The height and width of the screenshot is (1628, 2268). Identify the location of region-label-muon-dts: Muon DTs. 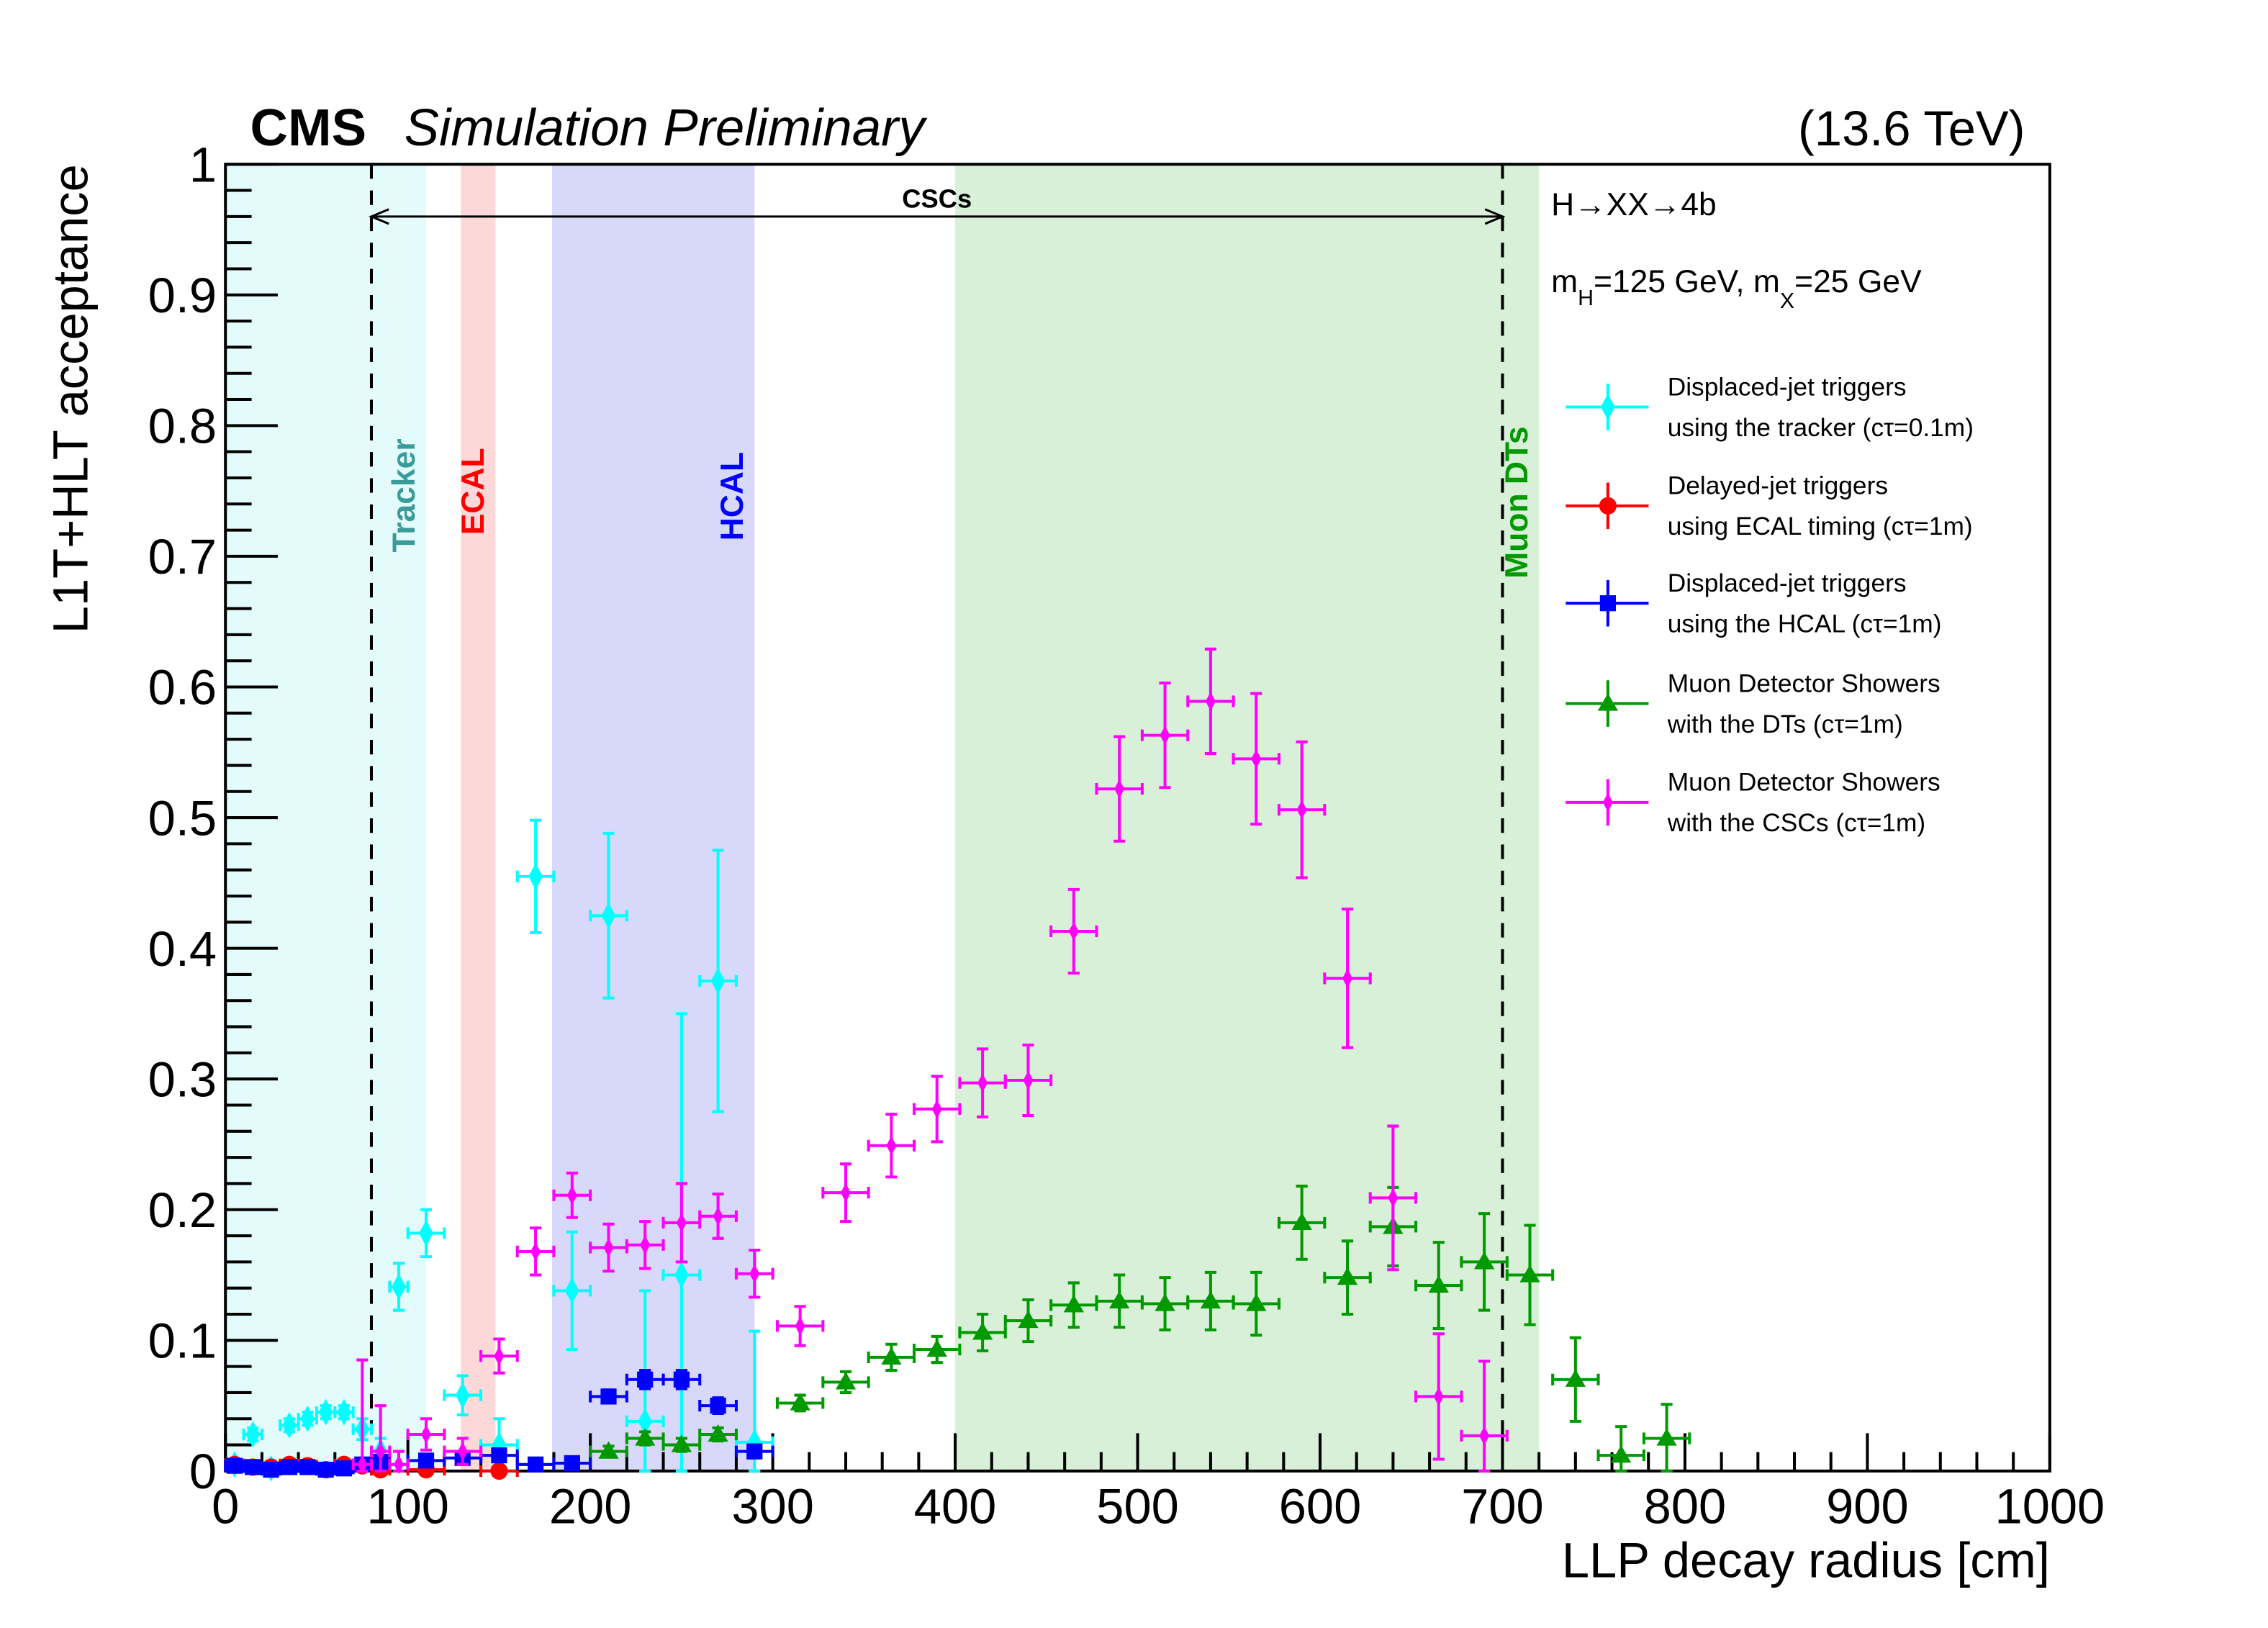
(1517, 502).